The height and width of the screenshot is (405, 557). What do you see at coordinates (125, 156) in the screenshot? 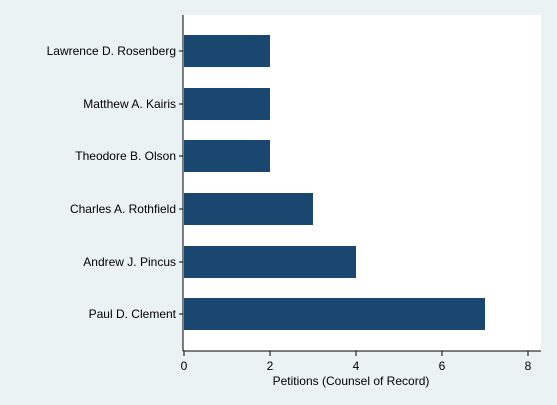
I see `category-label: Theodore B. Olson` at bounding box center [125, 156].